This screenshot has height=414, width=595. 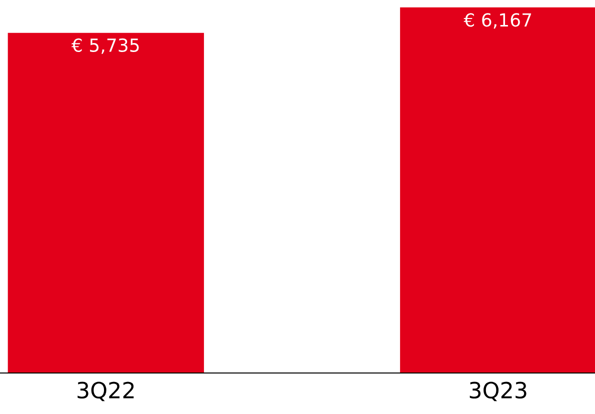 I want to click on data-label: € 5,735, so click(x=105, y=46).